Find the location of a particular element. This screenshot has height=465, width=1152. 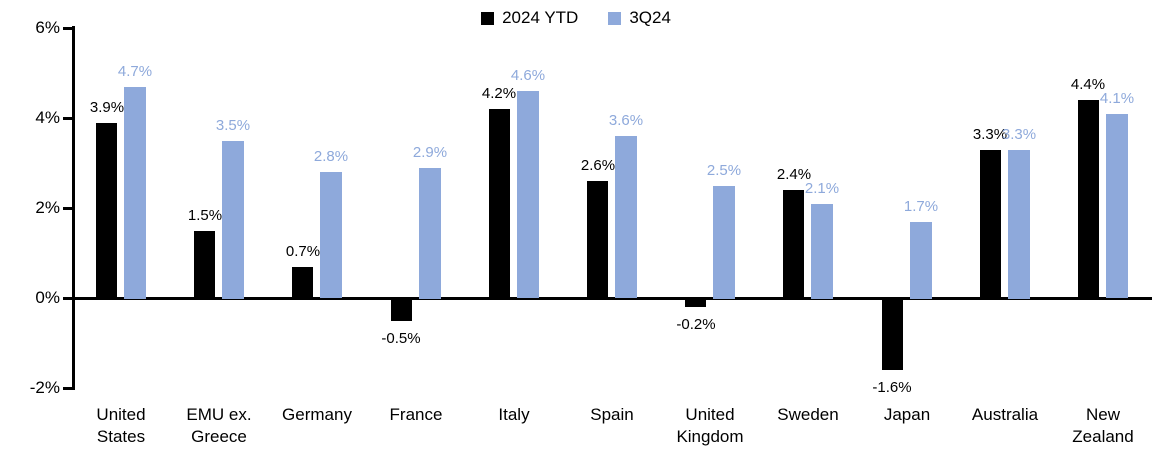

category-label: United Kingdom is located at coordinates (710, 425).